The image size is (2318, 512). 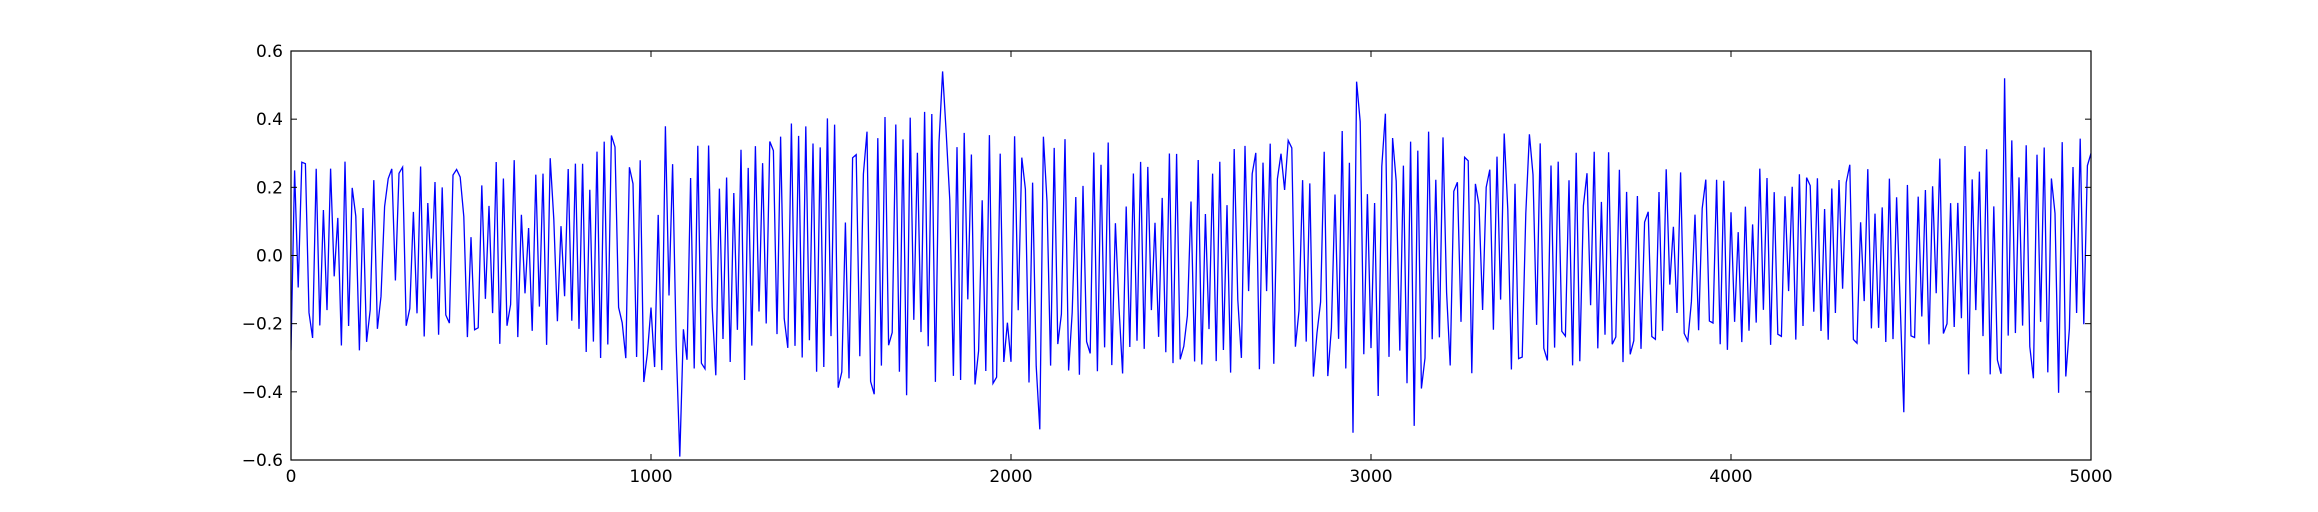 I want to click on y-tick-label: −0.6, so click(x=262, y=461).